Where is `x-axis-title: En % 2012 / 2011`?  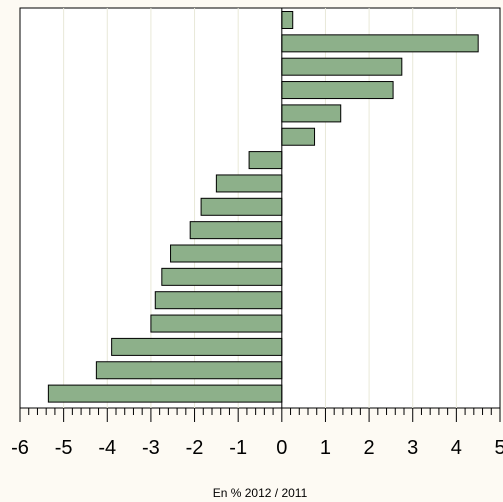
x-axis-title: En % 2012 / 2011 is located at coordinates (260, 493).